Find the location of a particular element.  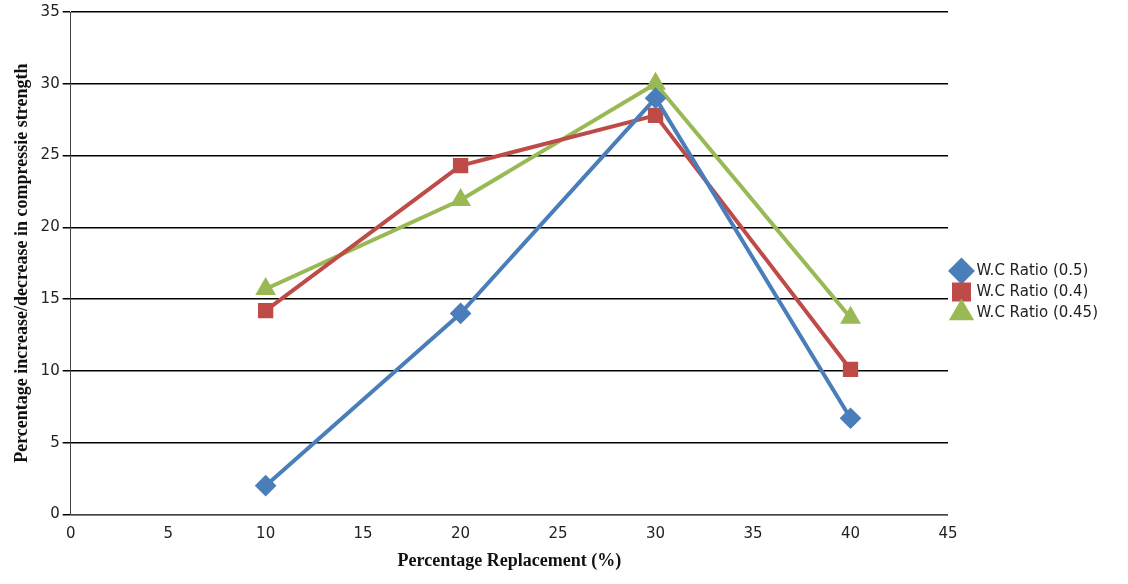

y-tick-label: 20 is located at coordinates (50, 226).